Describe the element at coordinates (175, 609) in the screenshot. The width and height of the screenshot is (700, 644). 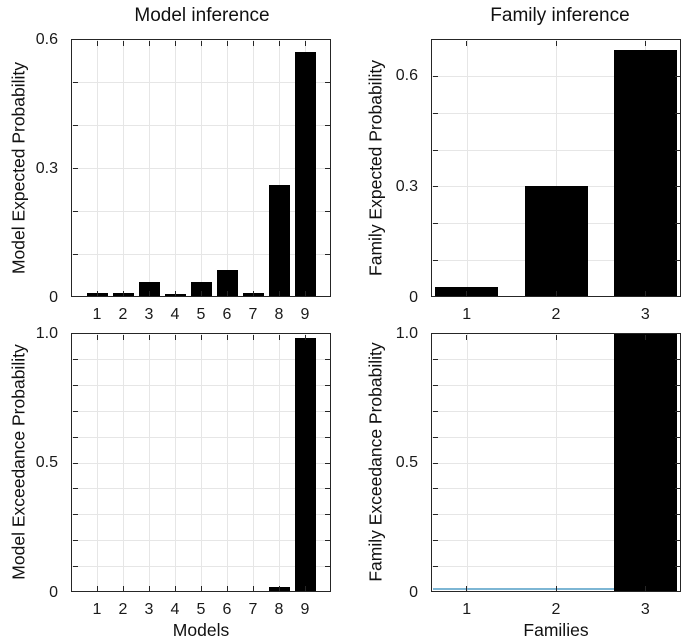
I see `xtick-label: 4` at that location.